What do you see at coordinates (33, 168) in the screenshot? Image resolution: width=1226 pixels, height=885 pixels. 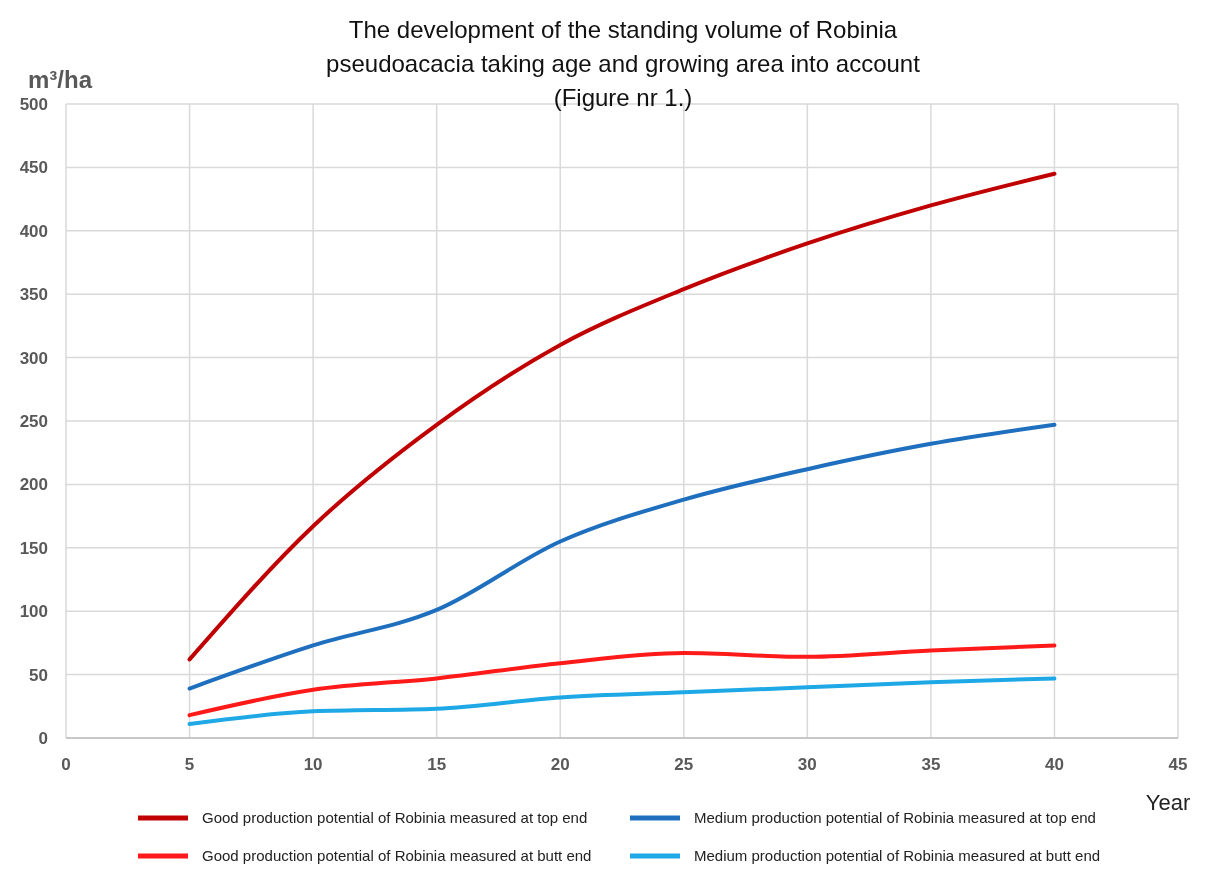 I see `y-tick-label: 450` at bounding box center [33, 168].